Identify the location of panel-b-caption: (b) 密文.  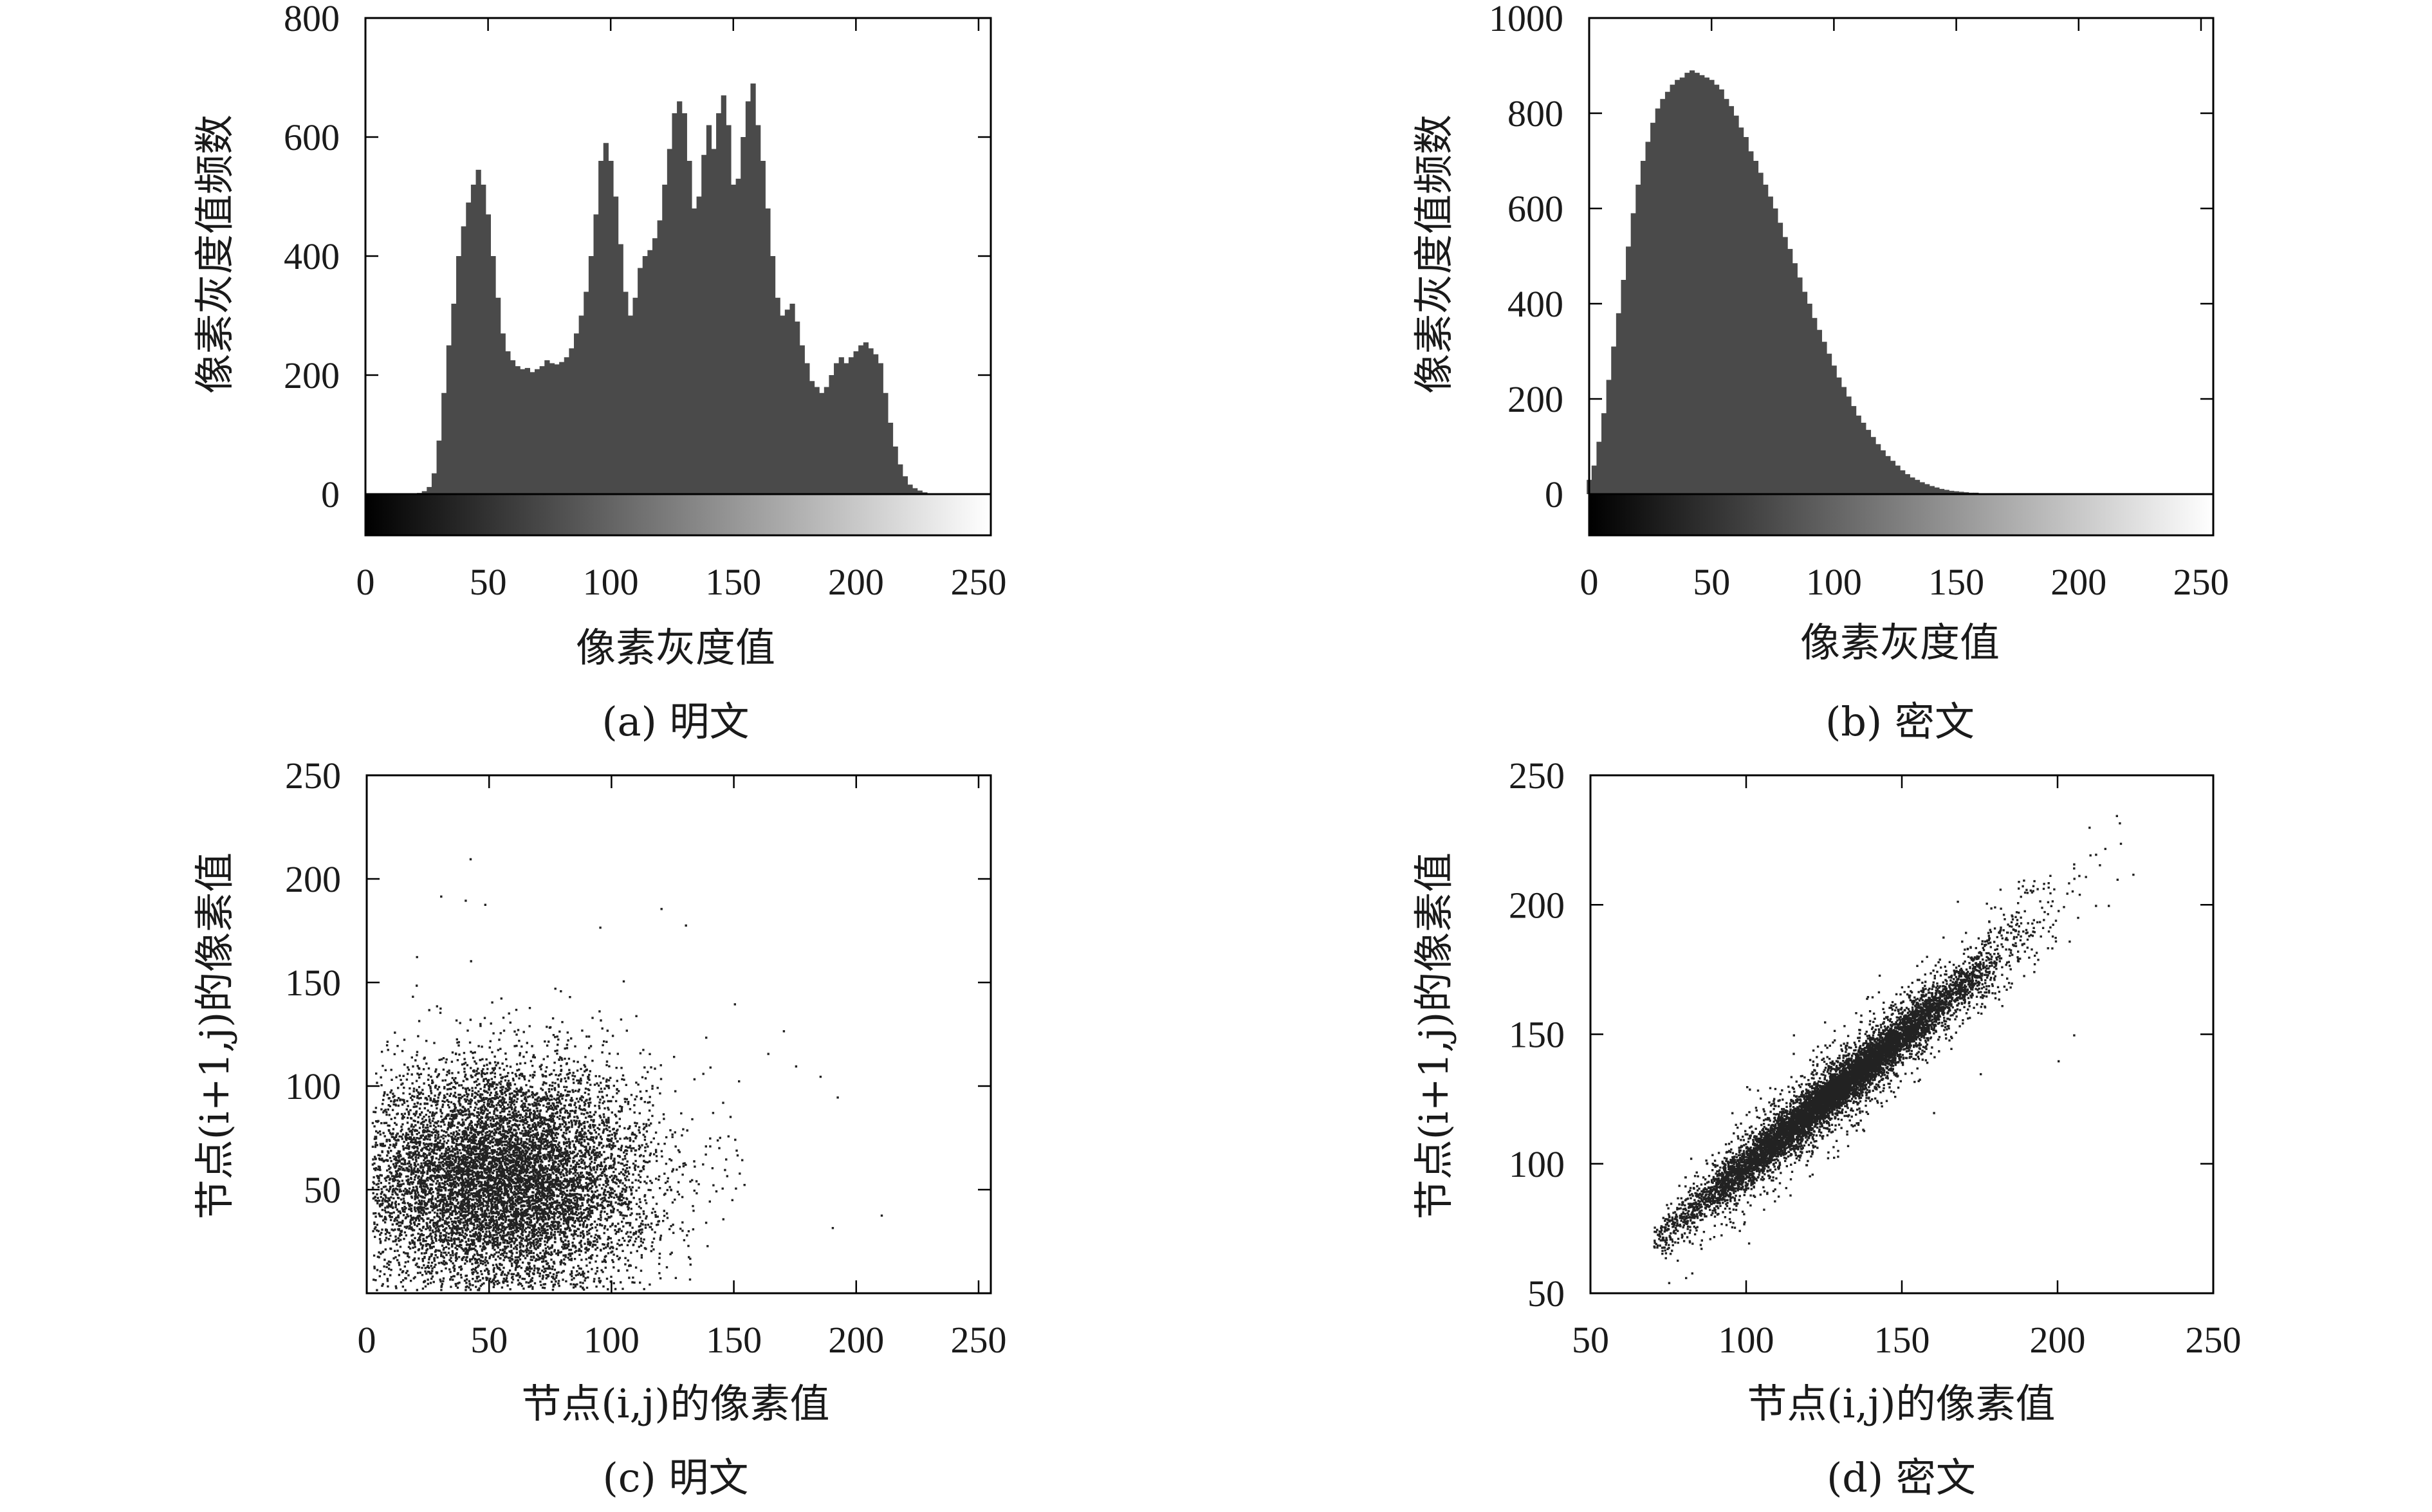
(1900, 721).